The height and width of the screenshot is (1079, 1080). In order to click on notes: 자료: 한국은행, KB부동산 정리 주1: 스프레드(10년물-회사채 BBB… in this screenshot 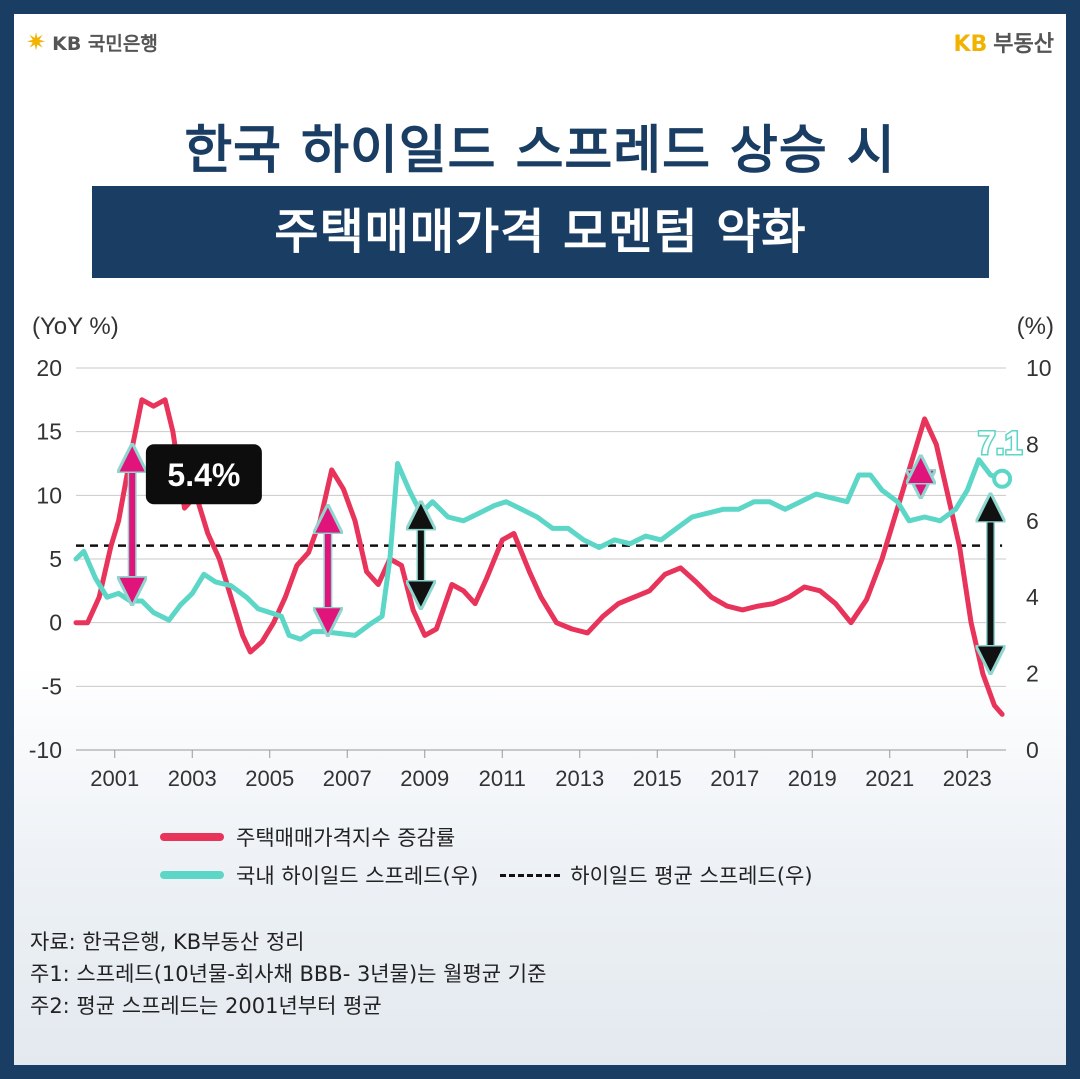, I will do `click(288, 974)`.